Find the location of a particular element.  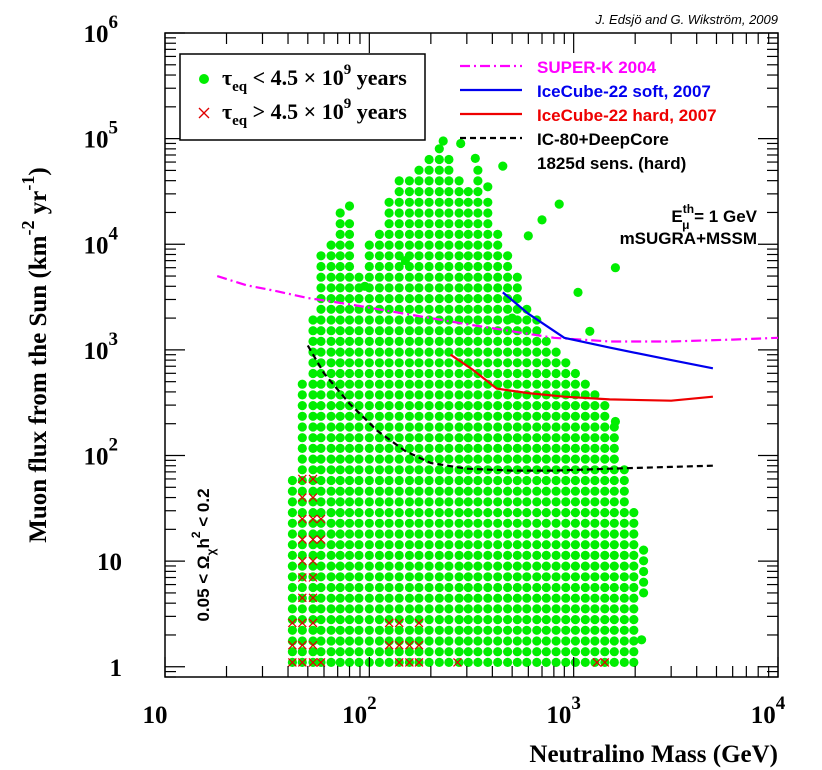

y-axis-title: Muon flux from the Sun (km-2 yr-1) is located at coordinates (35, 354).